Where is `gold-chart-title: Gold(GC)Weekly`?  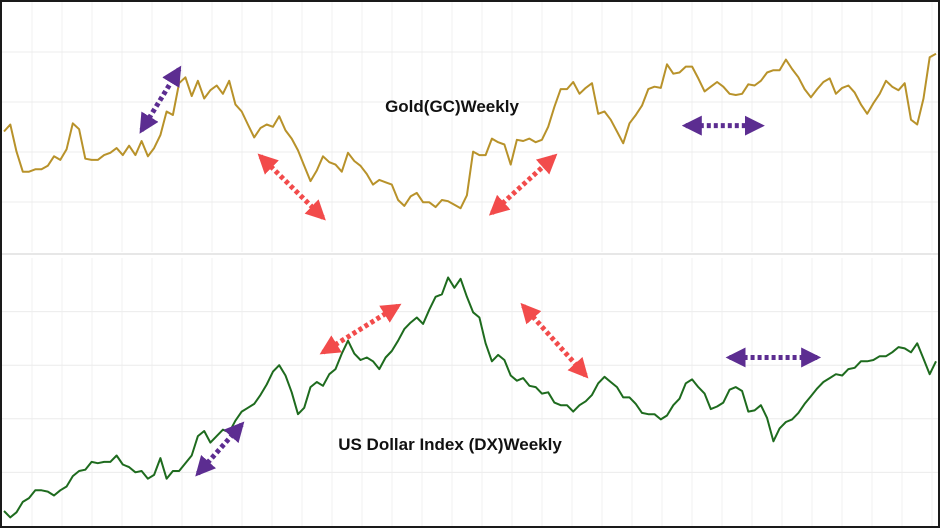 gold-chart-title: Gold(GC)Weekly is located at coordinates (452, 106).